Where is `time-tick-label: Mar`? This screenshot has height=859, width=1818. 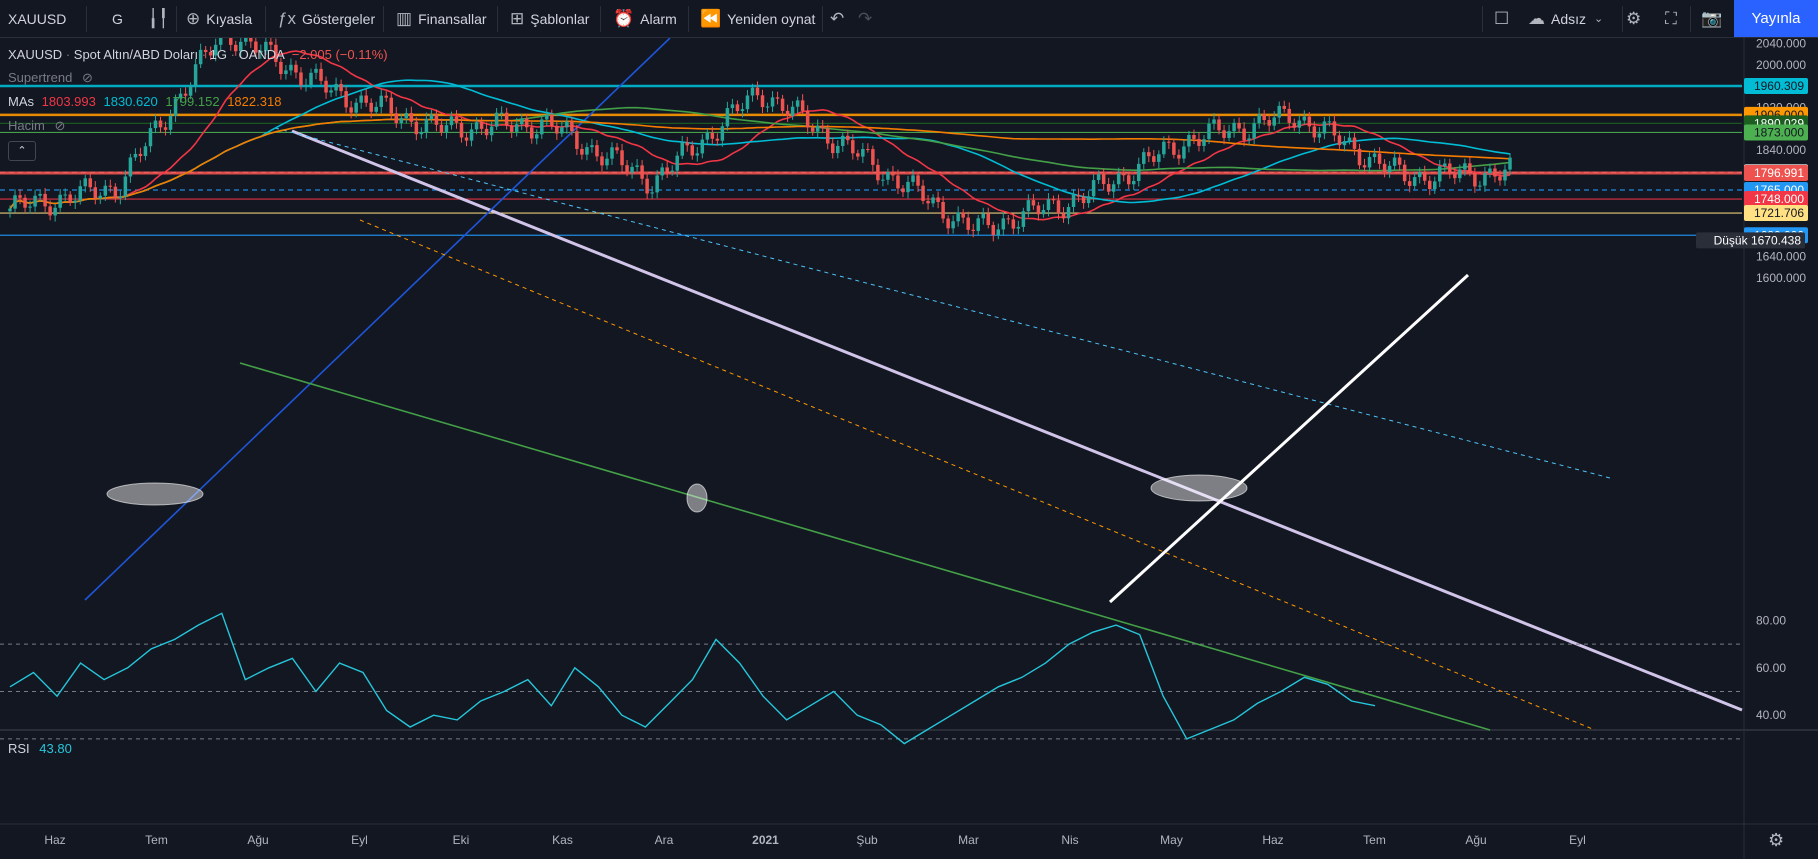 time-tick-label: Mar is located at coordinates (968, 840).